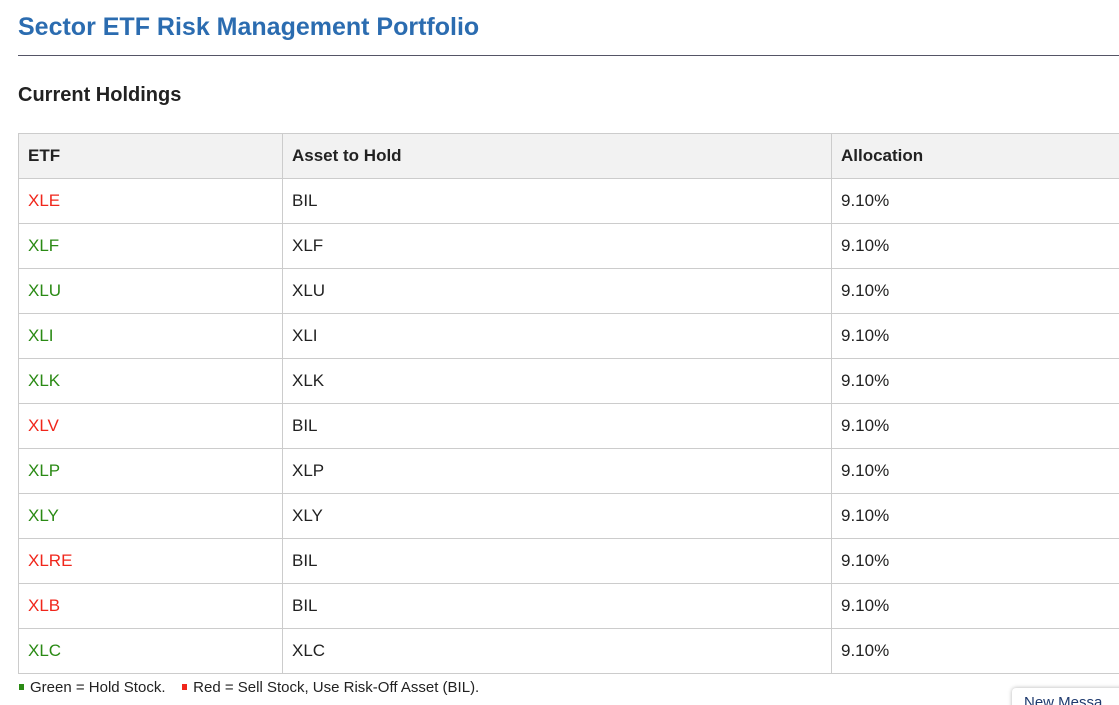  I want to click on header-asset: Asset to Hold, so click(557, 156).